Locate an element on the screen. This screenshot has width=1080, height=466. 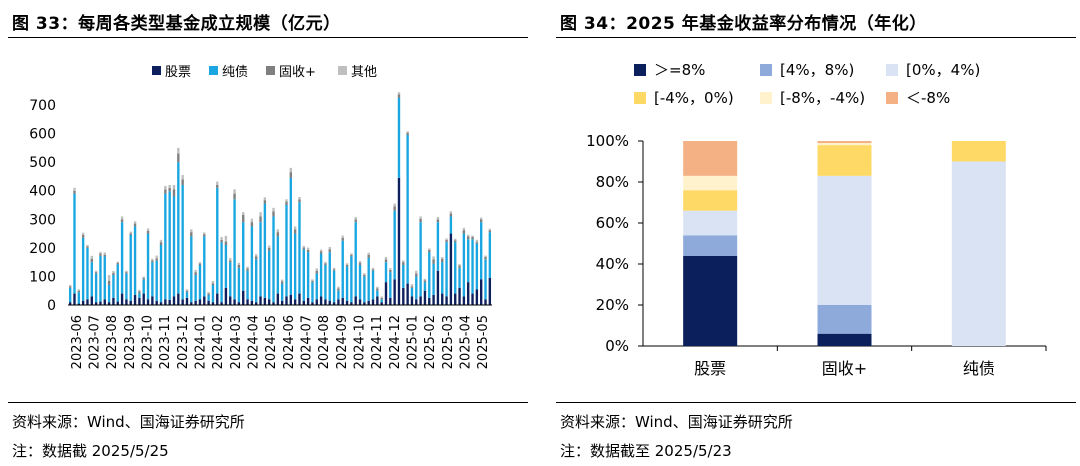
left-date-note: 注：数据截 2025/5/25 is located at coordinates (90, 451).